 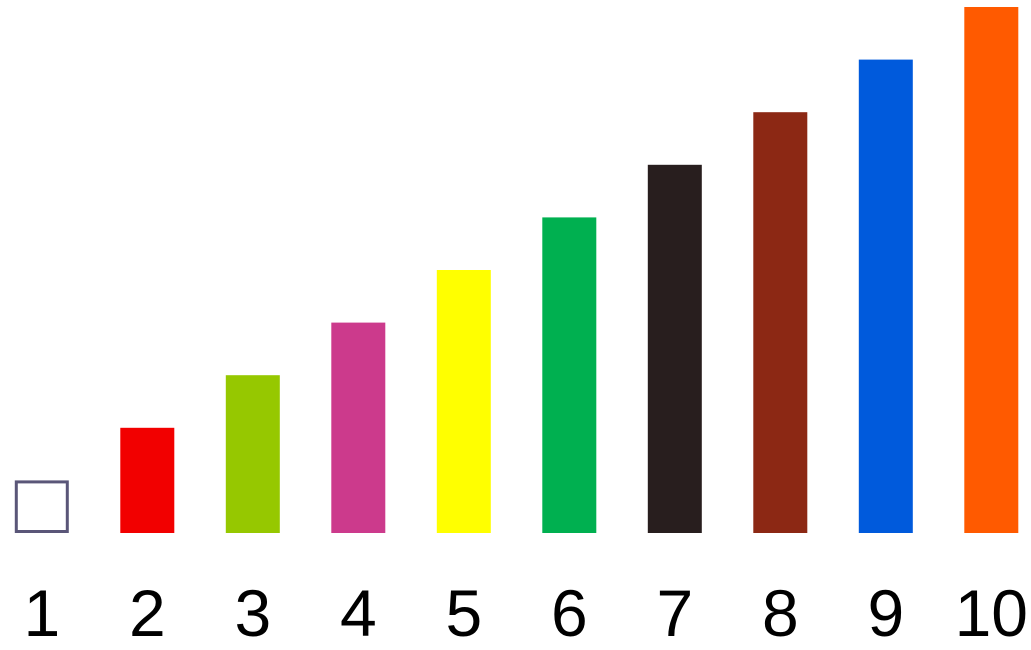 I want to click on tick-label-10: 10, so click(x=991, y=613).